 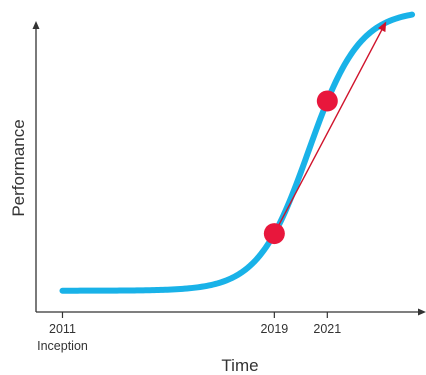 What do you see at coordinates (18, 167) in the screenshot?
I see `y-axis-title: Performance` at bounding box center [18, 167].